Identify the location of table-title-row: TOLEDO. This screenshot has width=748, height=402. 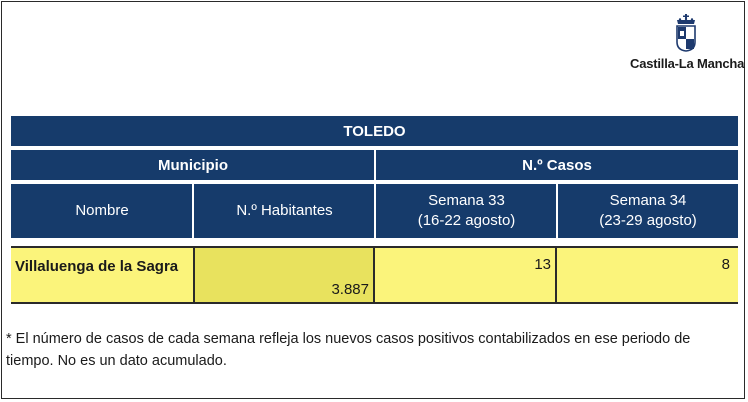
(374, 132).